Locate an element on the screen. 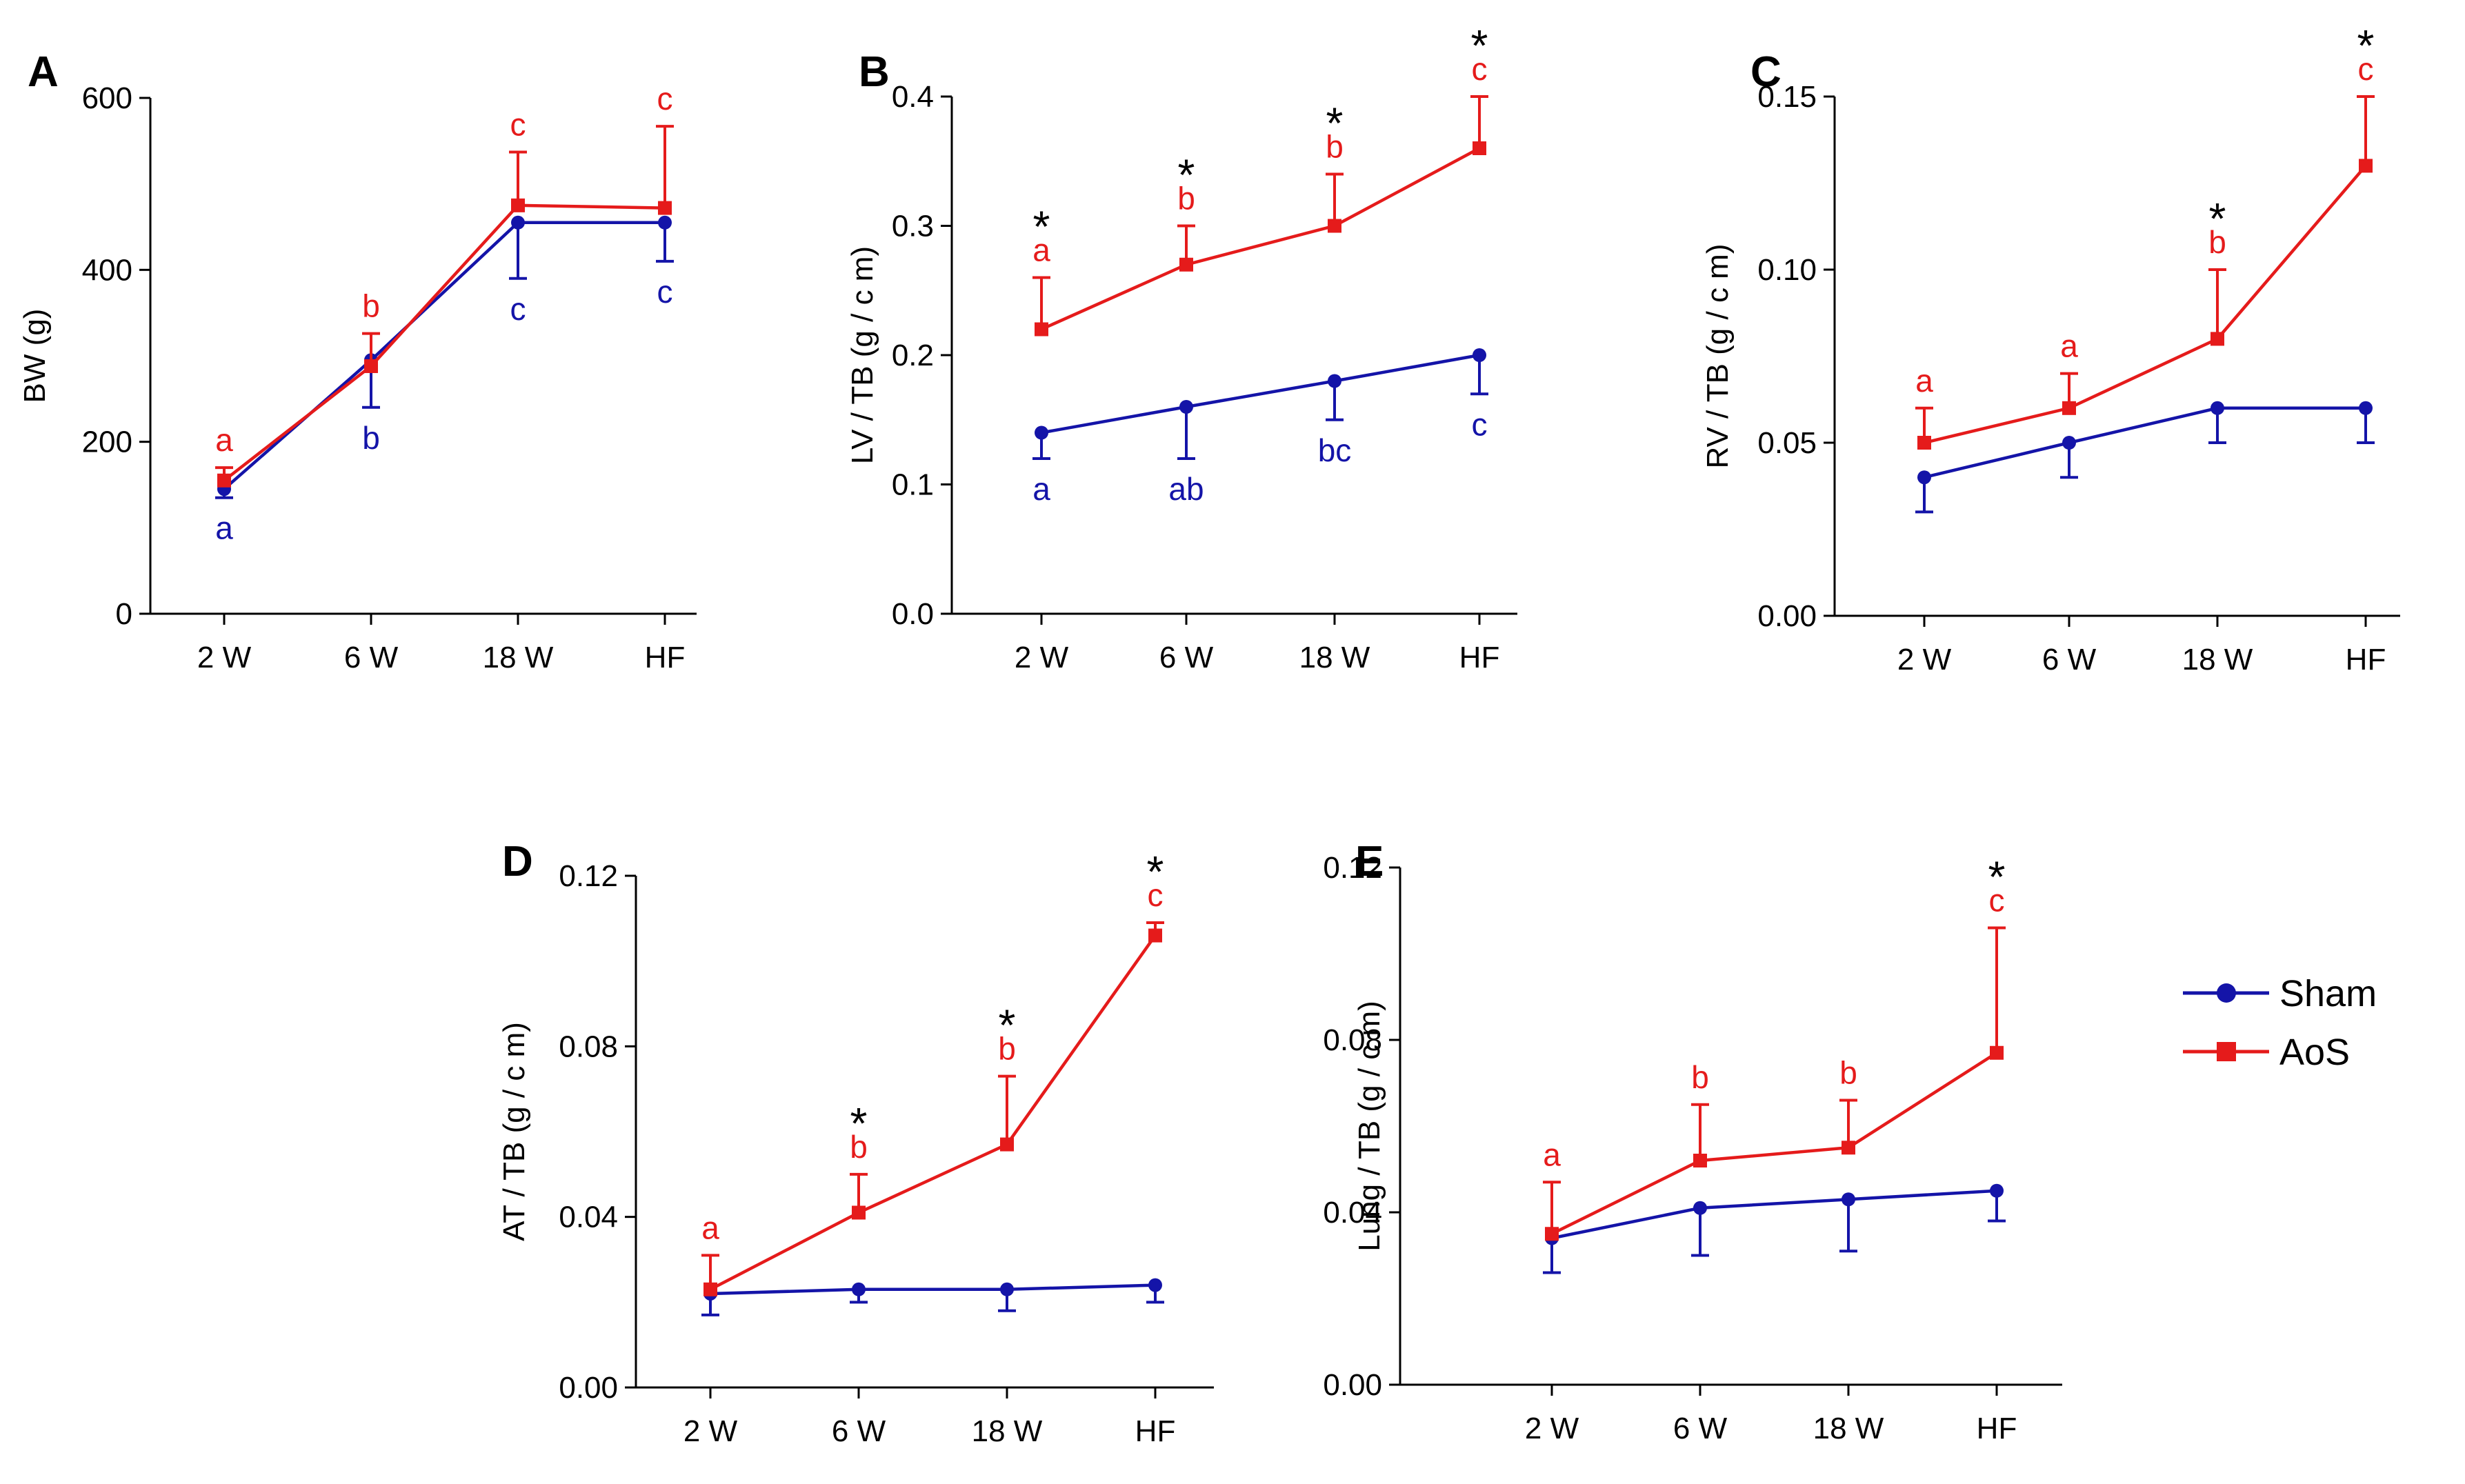 This screenshot has width=2465, height=1484. significance-letter: ab is located at coordinates (1186, 489).